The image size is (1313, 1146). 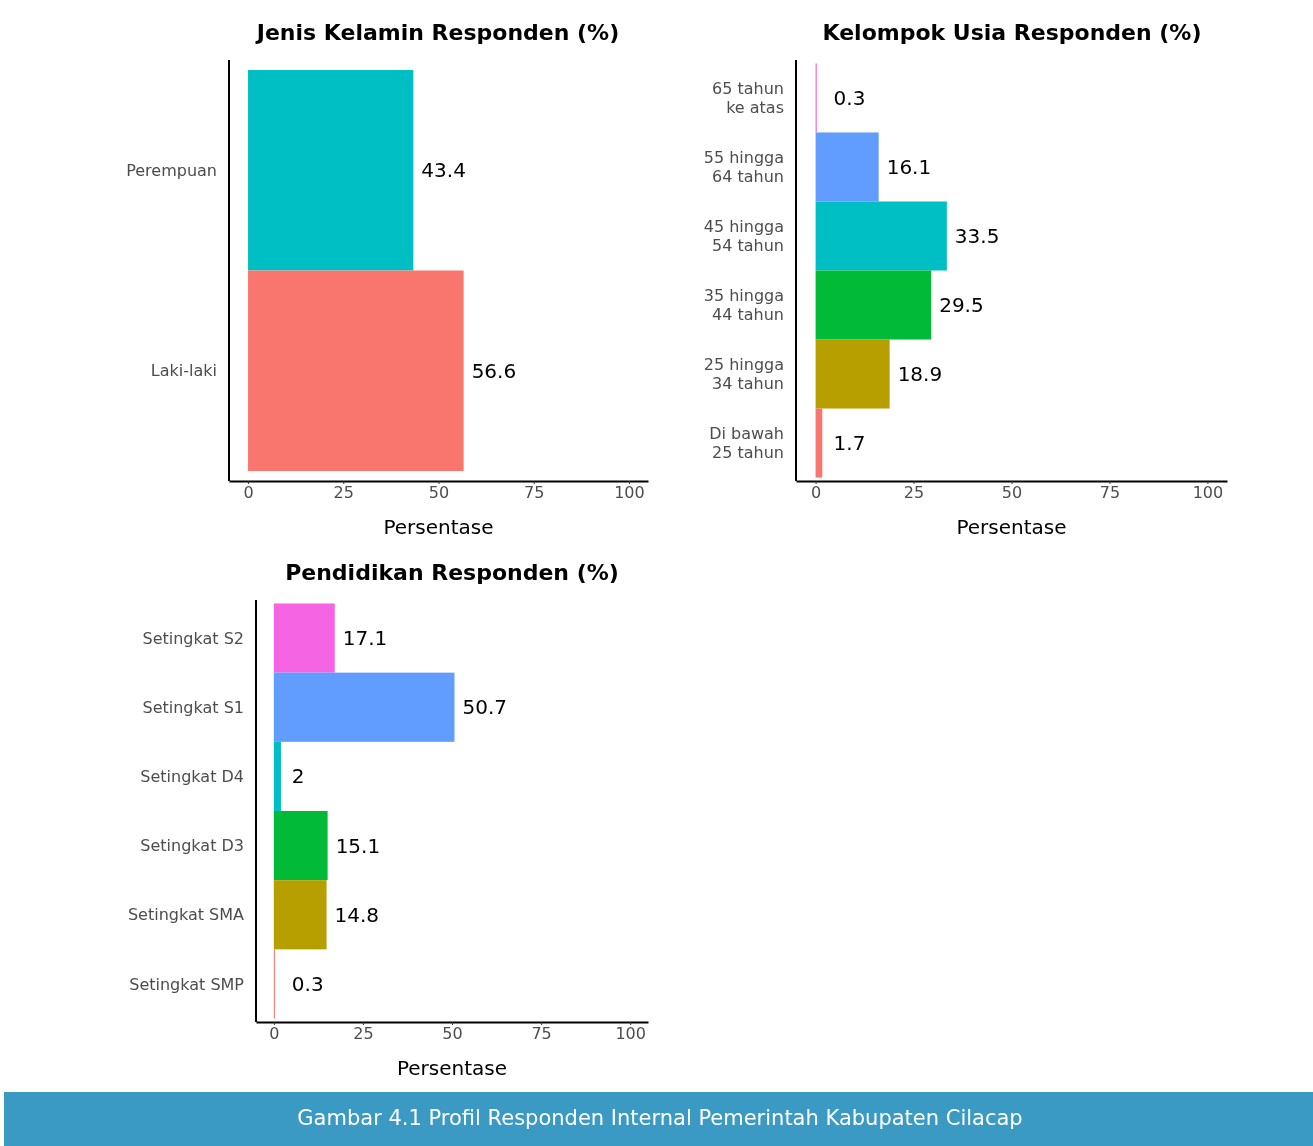 I want to click on chart-title: Kelompok Usia Responden (%), so click(x=1012, y=32).